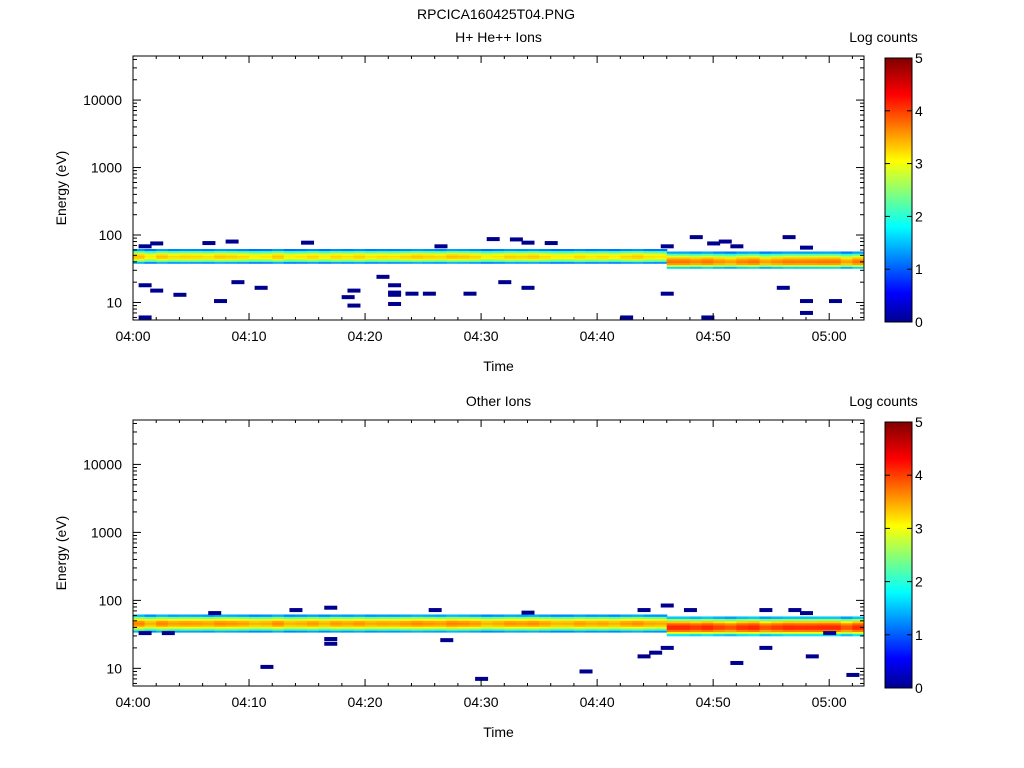  What do you see at coordinates (365, 336) in the screenshot?
I see `x-tick-label: 04:20` at bounding box center [365, 336].